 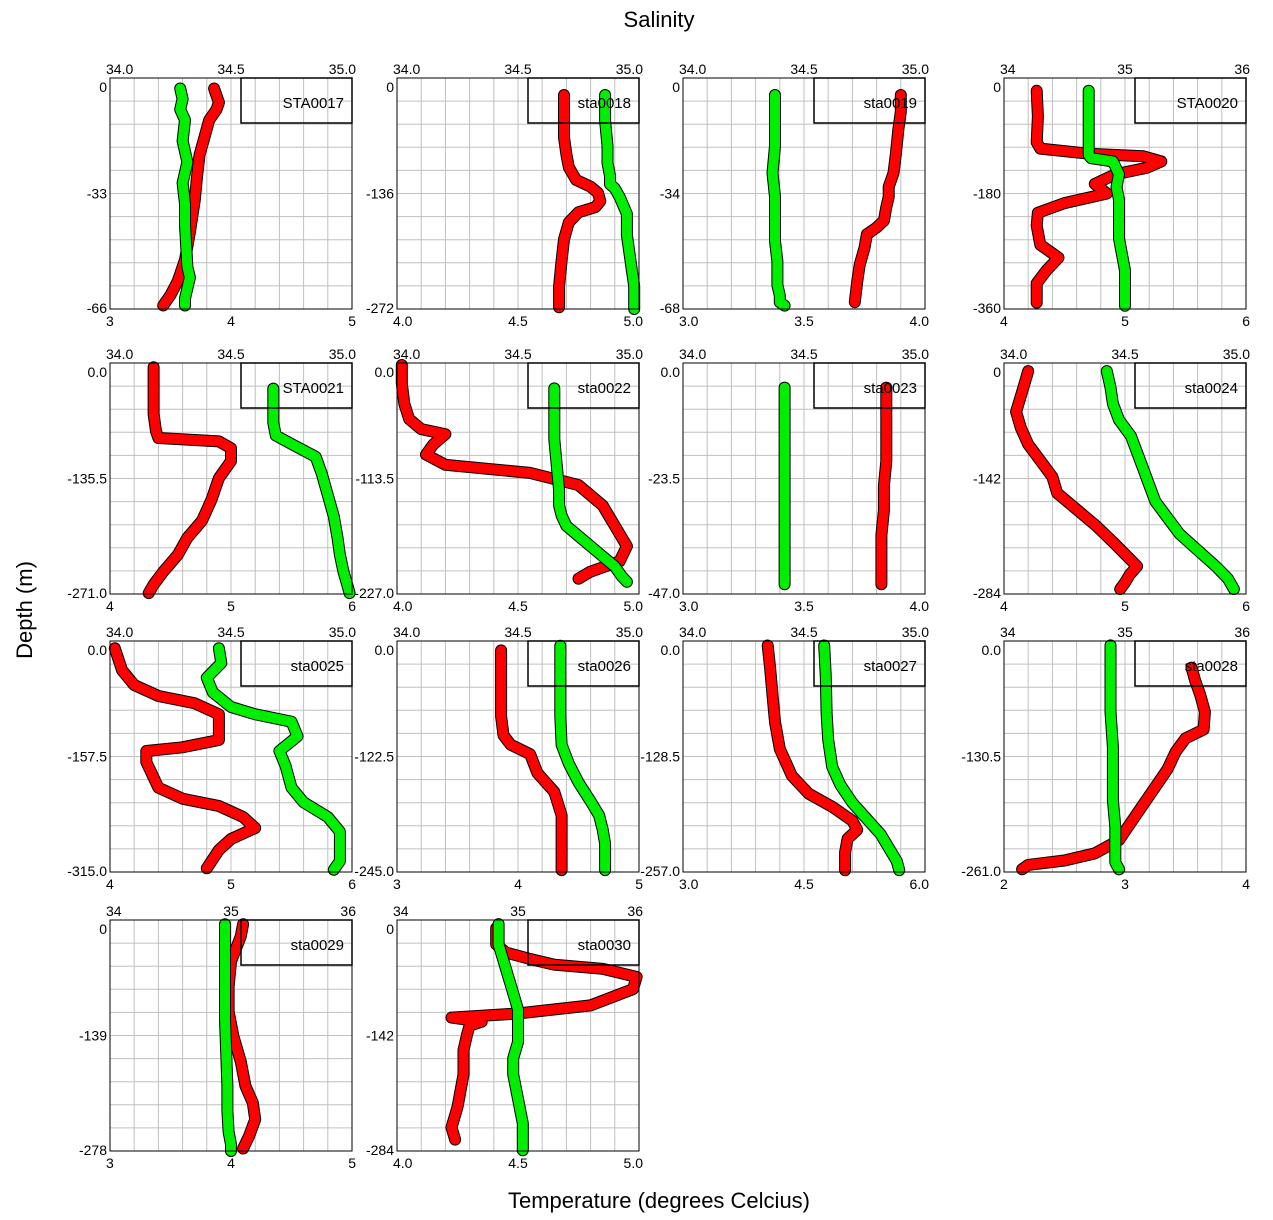 What do you see at coordinates (380, 194) in the screenshot?
I see `depth-tick-label: -136` at bounding box center [380, 194].